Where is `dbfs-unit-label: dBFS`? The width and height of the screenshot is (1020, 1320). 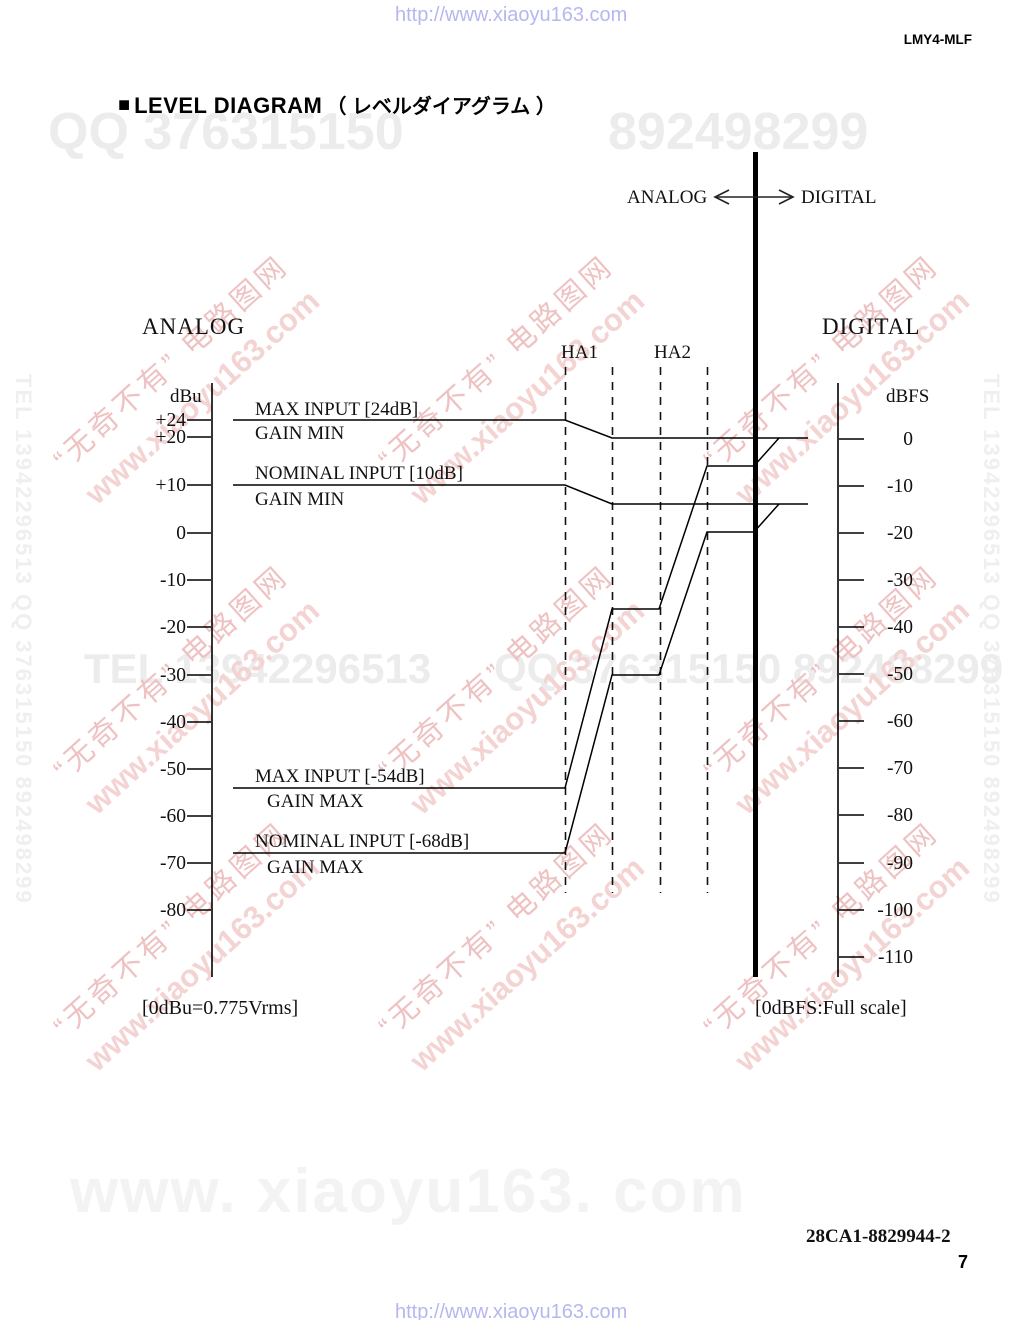 dbfs-unit-label: dBFS is located at coordinates (908, 396).